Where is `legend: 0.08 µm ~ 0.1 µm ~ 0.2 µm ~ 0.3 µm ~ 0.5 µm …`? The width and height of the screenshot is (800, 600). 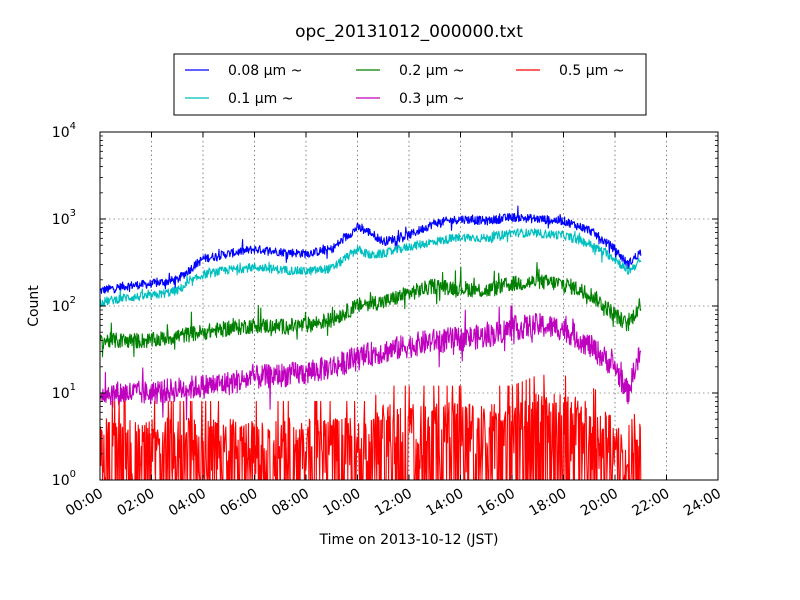 legend: 0.08 µm ~ 0.1 µm ~ 0.2 µm ~ 0.3 µm ~ 0.5 µm … is located at coordinates (410, 84).